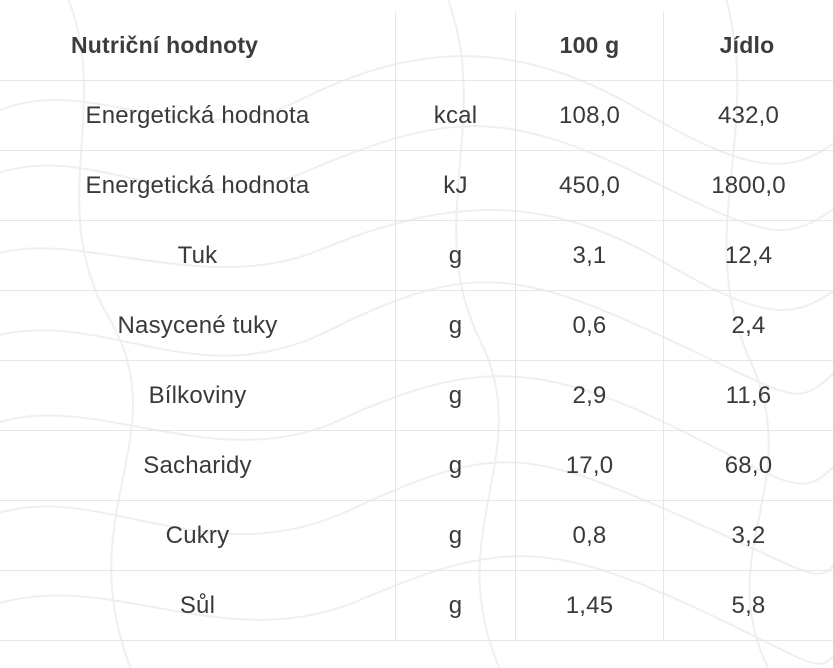 Image resolution: width=833 pixels, height=668 pixels. Describe the element at coordinates (748, 185) in the screenshot. I see `value-per-meal: 1800,0` at that location.